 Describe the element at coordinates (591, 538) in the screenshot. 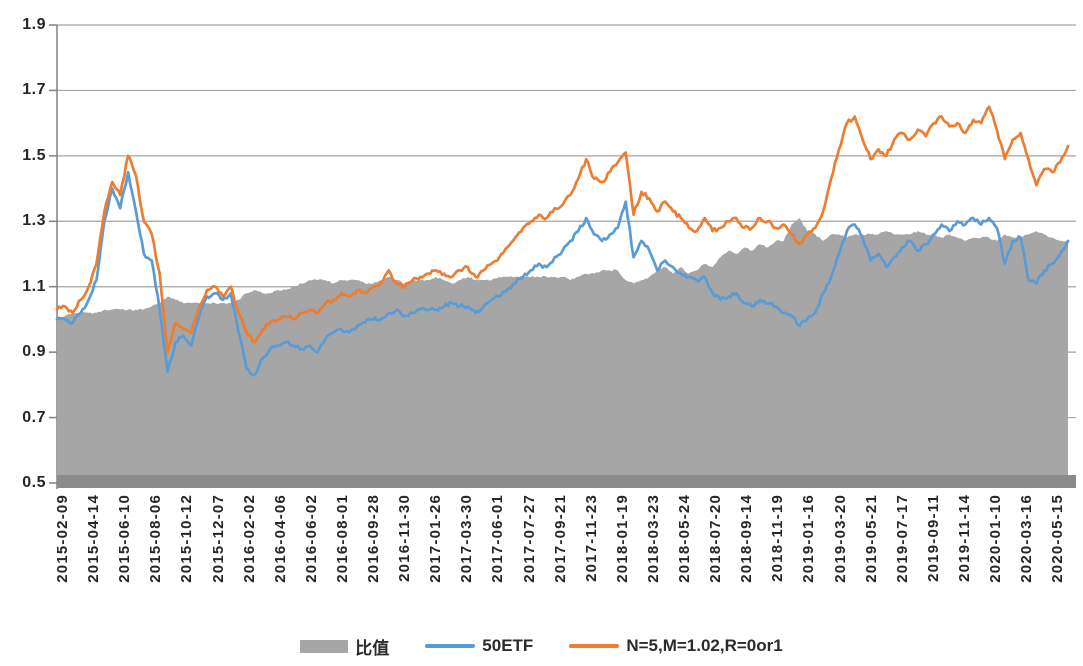

I see `x-tick-label: 2017-11-23` at that location.